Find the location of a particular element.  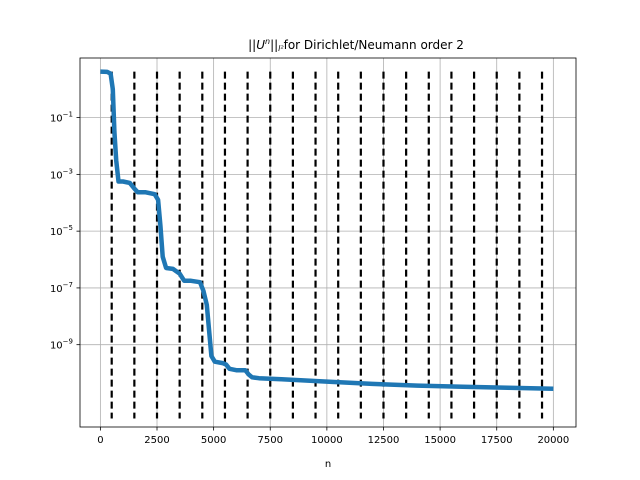

title-variable: U is located at coordinates (260, 45).